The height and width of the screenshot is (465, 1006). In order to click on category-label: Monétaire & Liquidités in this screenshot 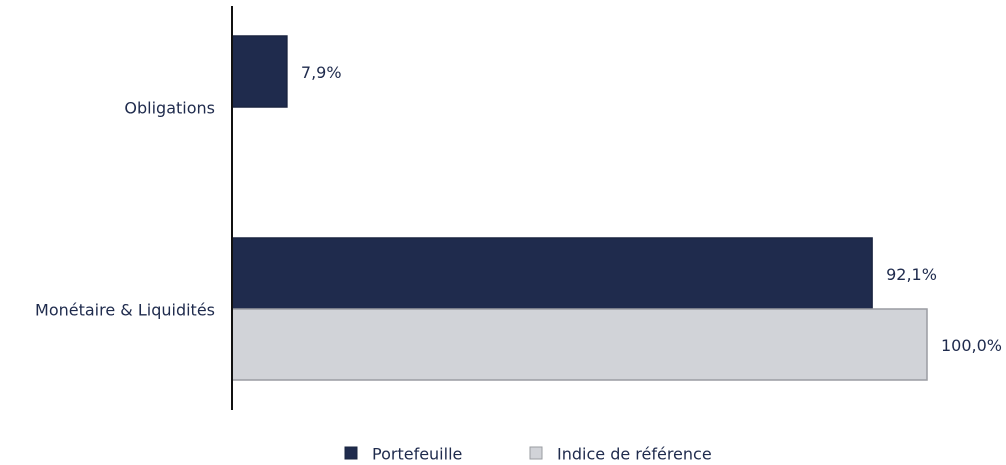, I will do `click(125, 310)`.